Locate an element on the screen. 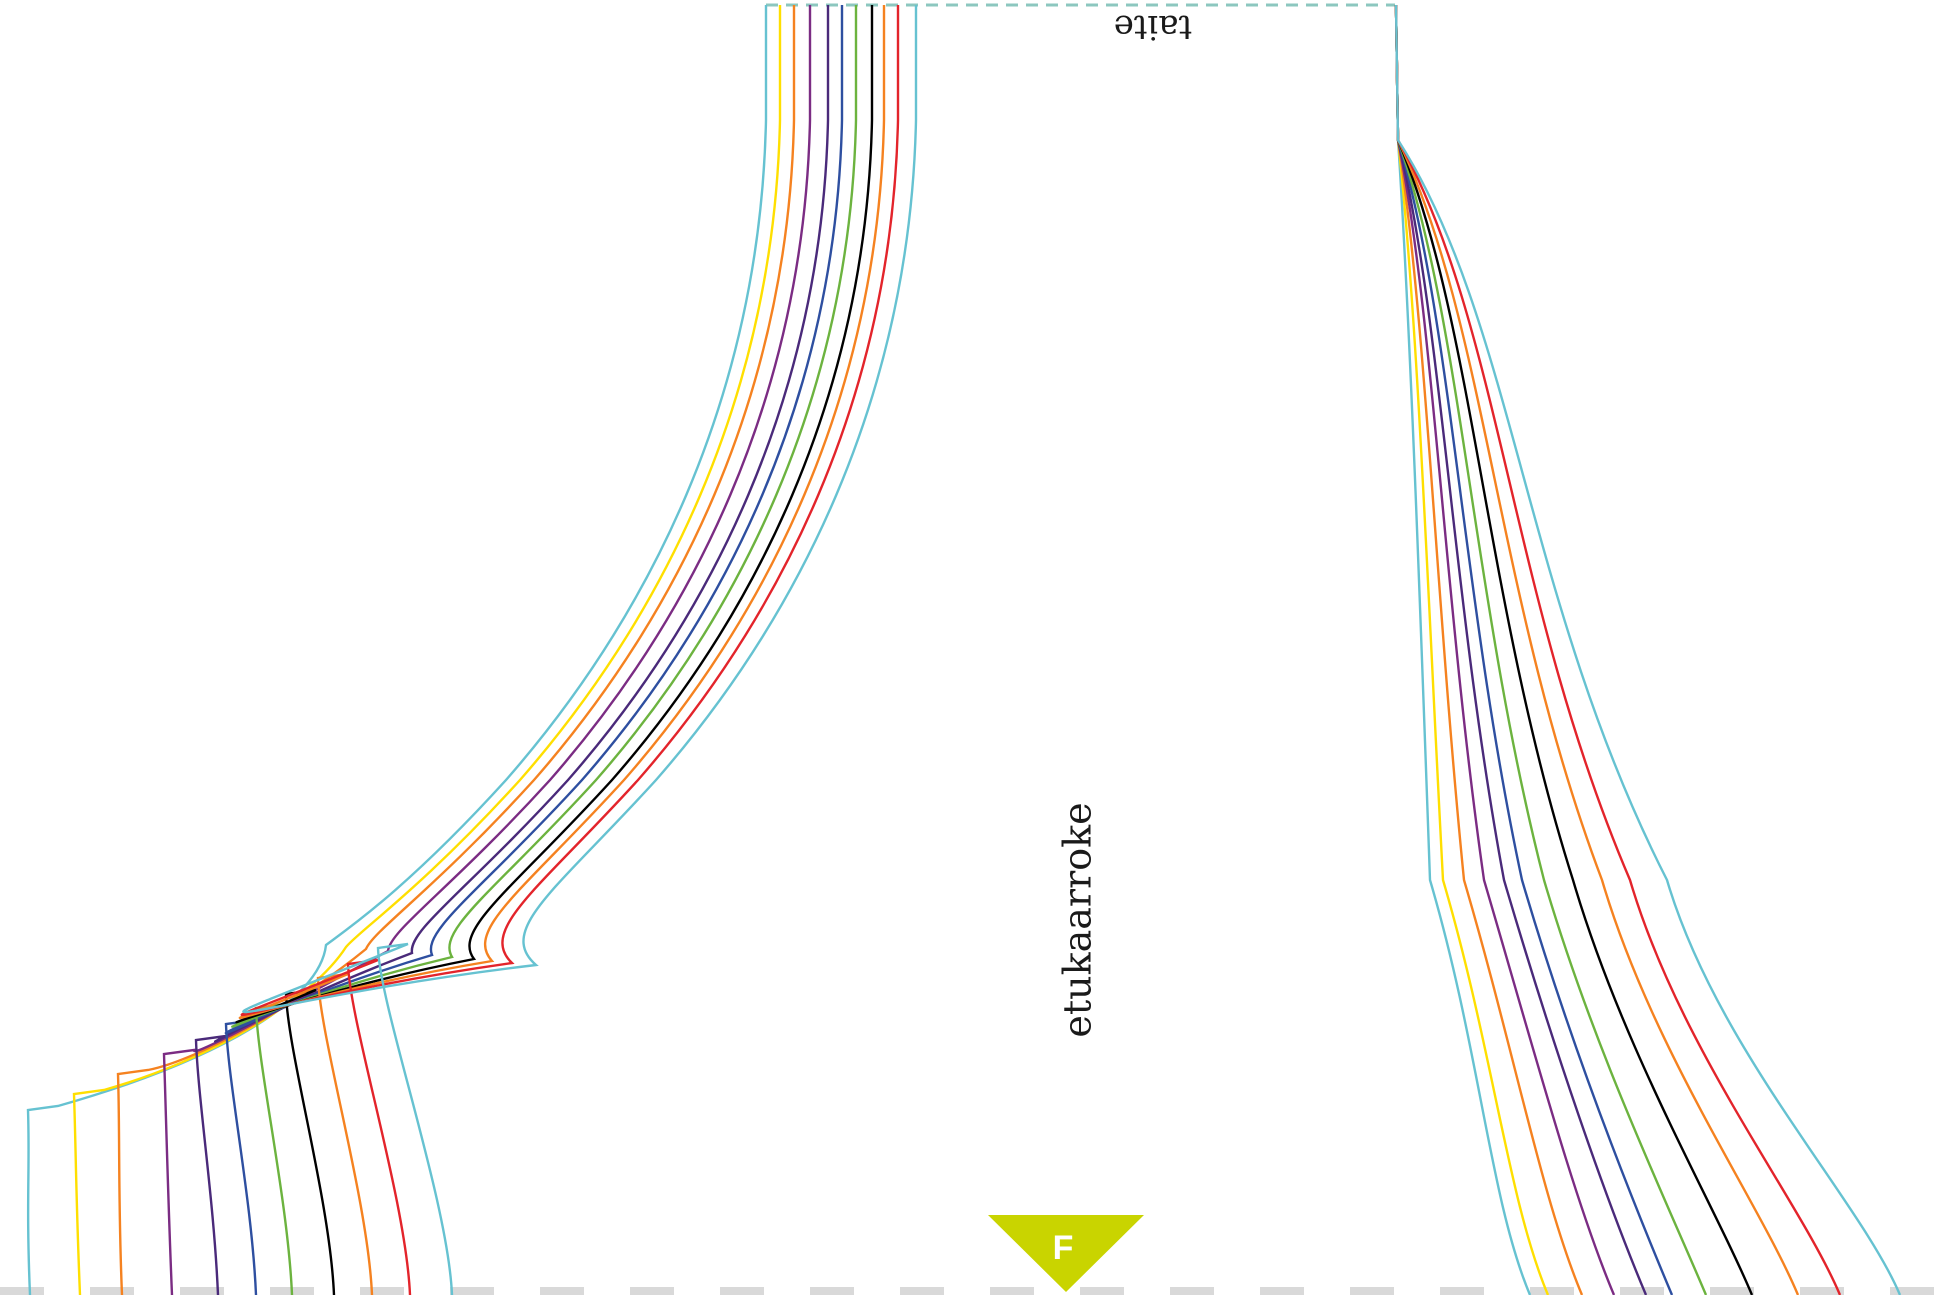 This screenshot has height=1295, width=1948. notch-marker: F is located at coordinates (1066, 1253).